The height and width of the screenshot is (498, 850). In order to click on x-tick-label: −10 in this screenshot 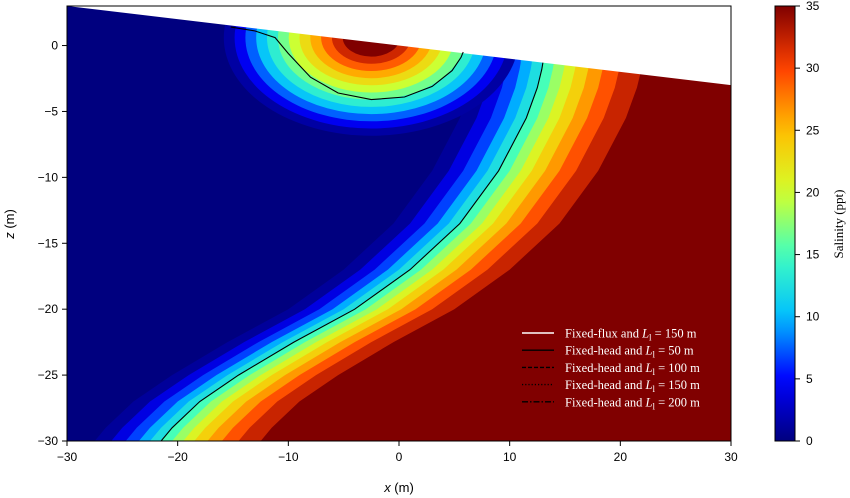, I will do `click(288, 457)`.